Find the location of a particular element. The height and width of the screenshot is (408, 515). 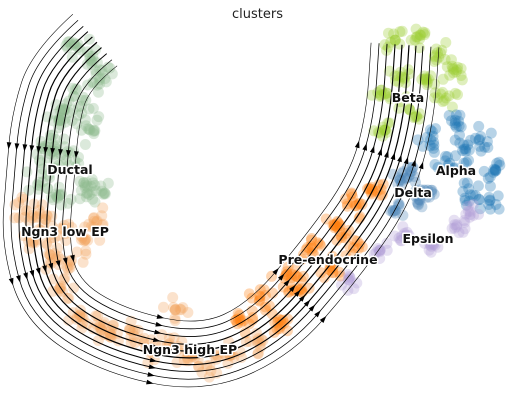

cluster-label: Ductal is located at coordinates (69, 169).